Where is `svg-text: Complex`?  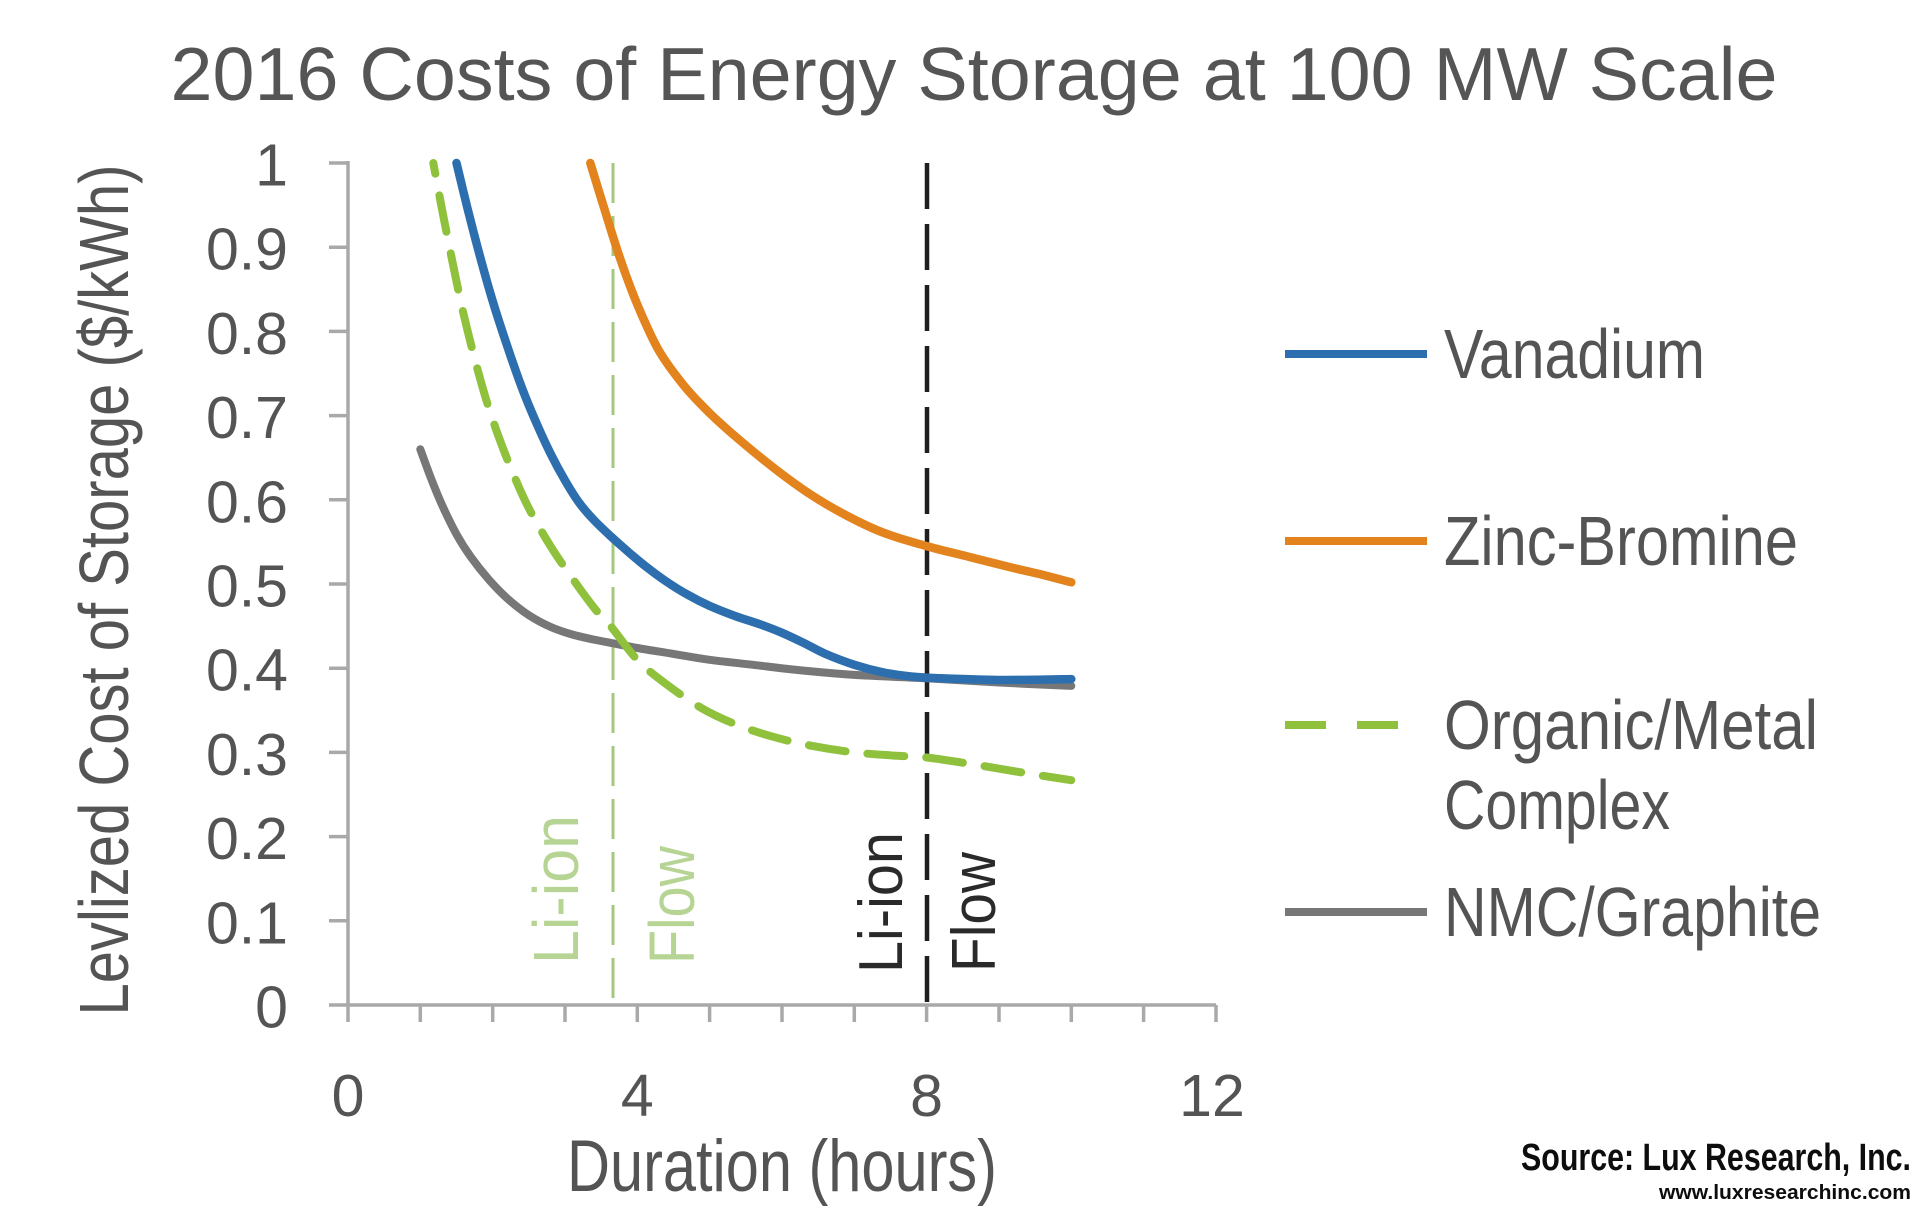
svg-text: Complex is located at coordinates (1557, 805).